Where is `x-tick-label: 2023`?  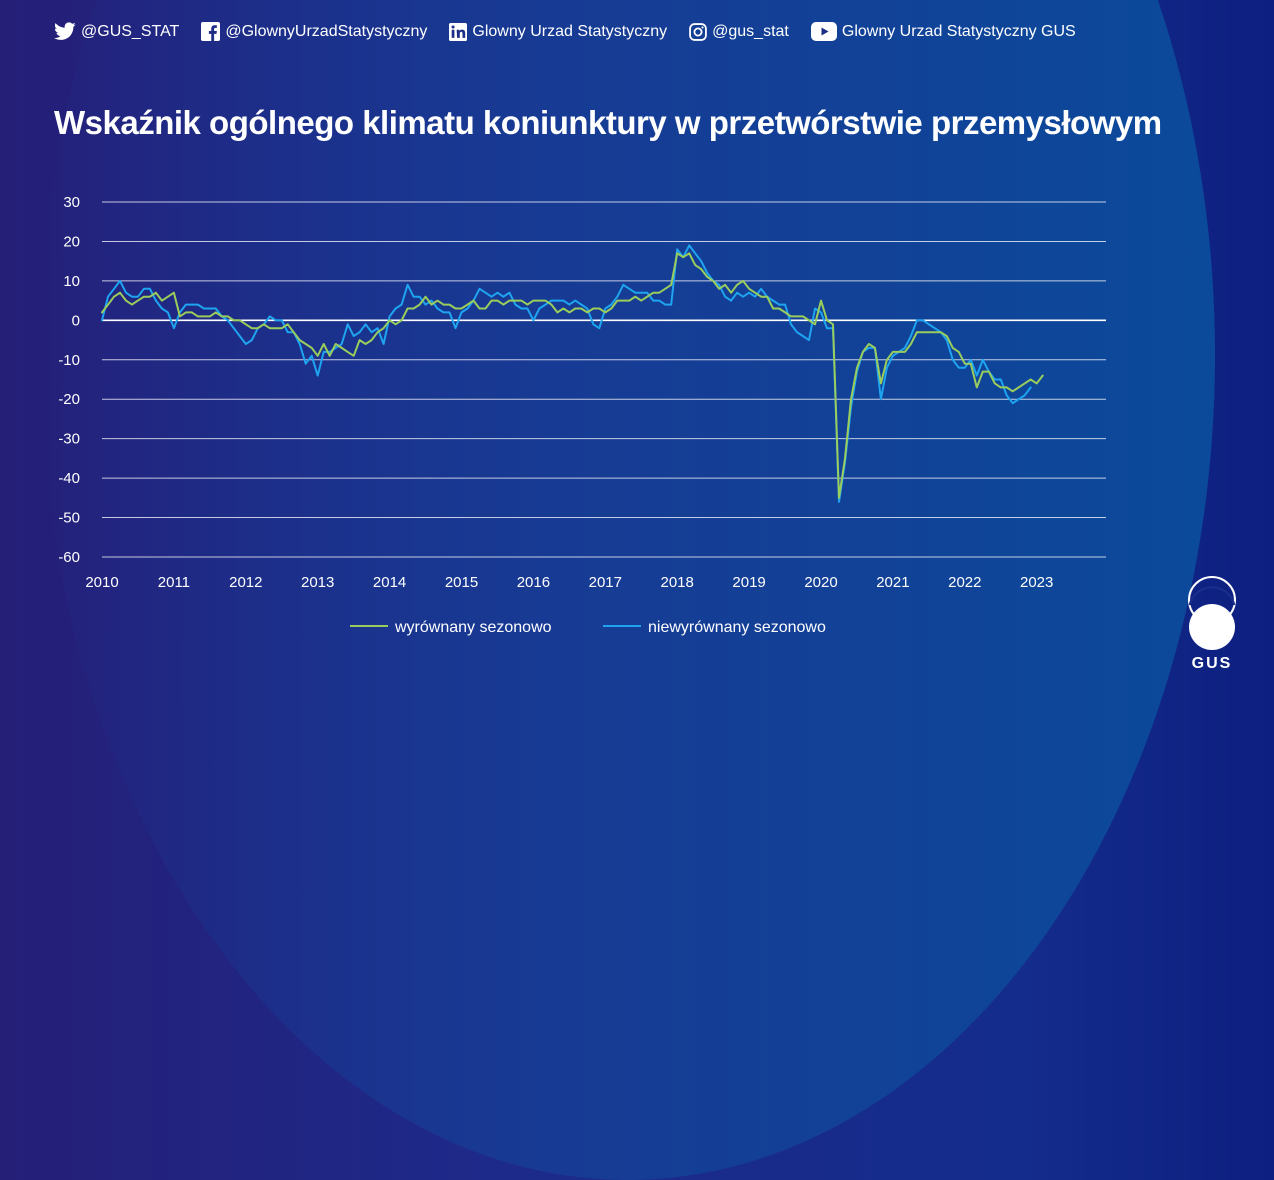 x-tick-label: 2023 is located at coordinates (1036, 582).